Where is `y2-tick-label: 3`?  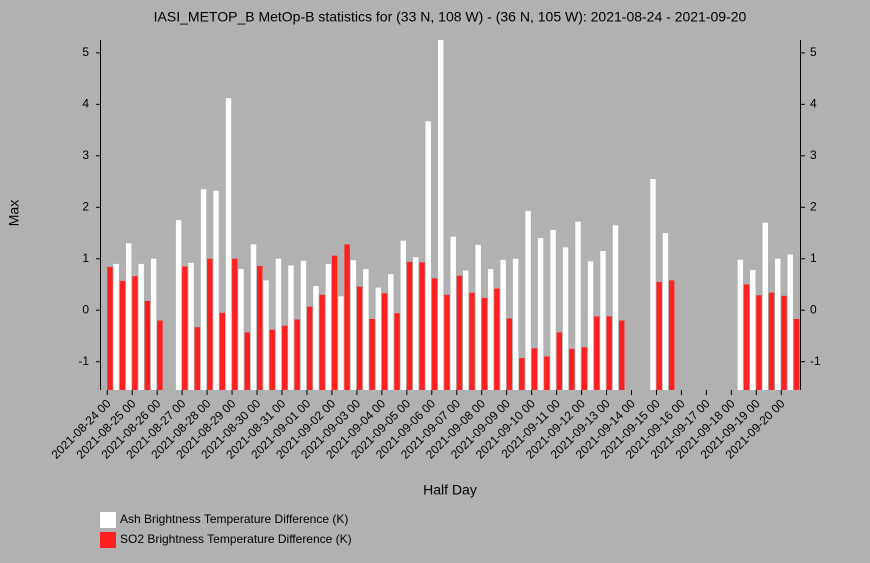 y2-tick-label: 3 is located at coordinates (813, 155).